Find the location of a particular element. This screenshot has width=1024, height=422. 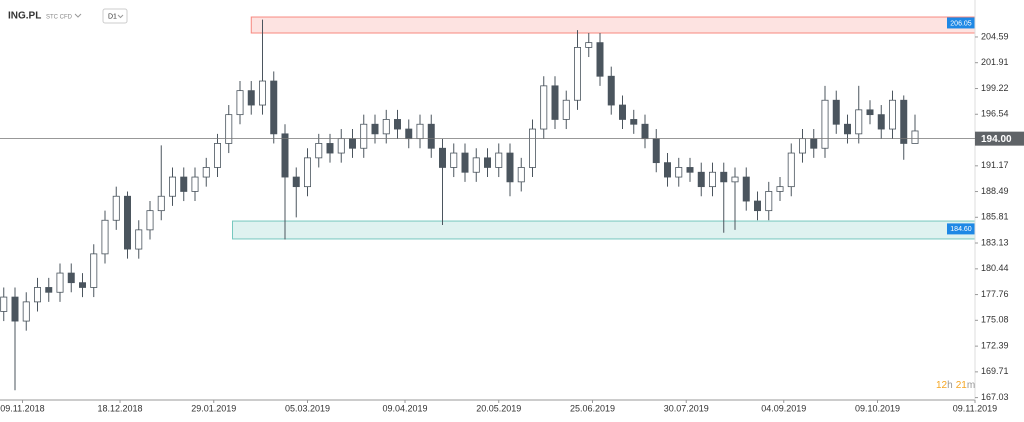

y-tick-label: 167.03 is located at coordinates (995, 397).